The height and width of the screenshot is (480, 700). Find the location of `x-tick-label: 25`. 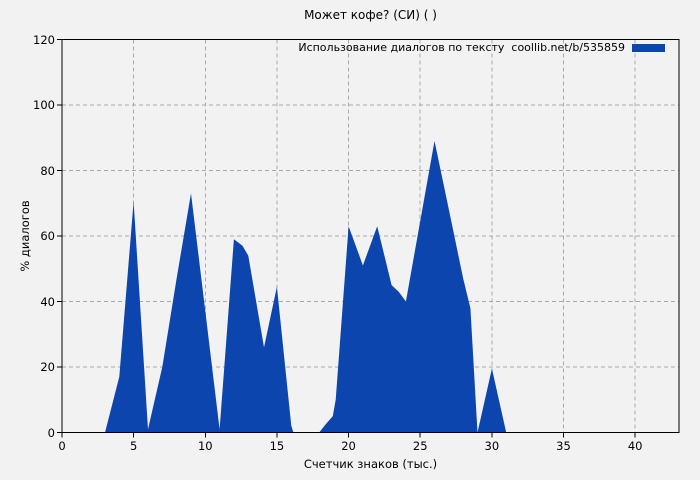

x-tick-label: 25 is located at coordinates (420, 446).